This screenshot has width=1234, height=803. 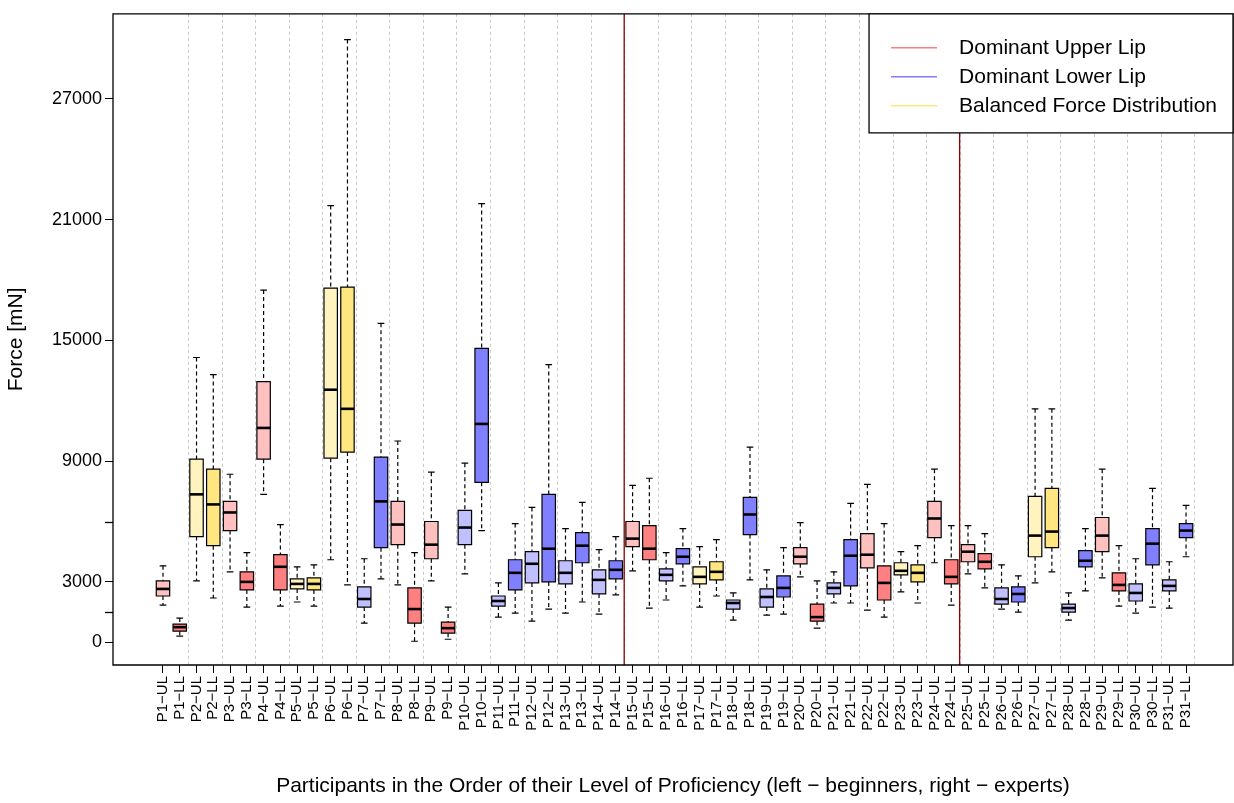 What do you see at coordinates (480, 702) in the screenshot?
I see `x-tick-label: P10−LL` at bounding box center [480, 702].